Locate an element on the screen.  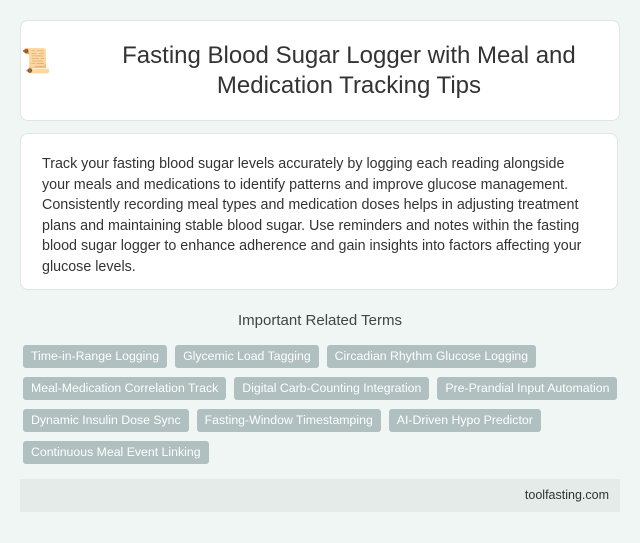
scroll-document-icon: 📜 is located at coordinates (36, 61).